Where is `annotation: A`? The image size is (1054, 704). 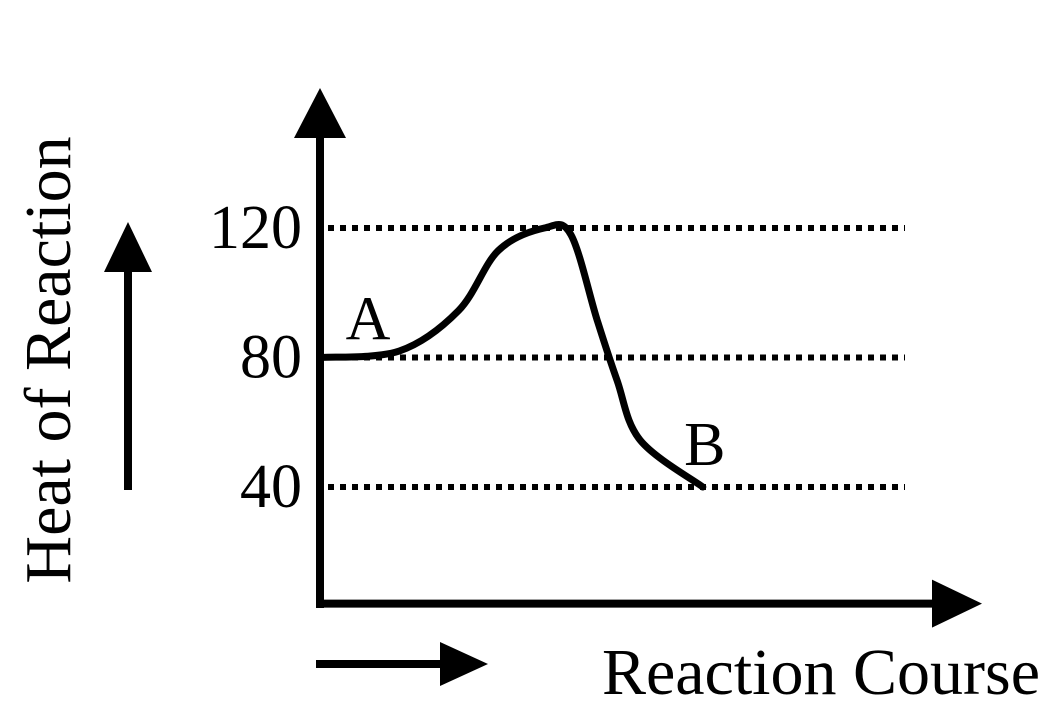
annotation: A is located at coordinates (368, 320).